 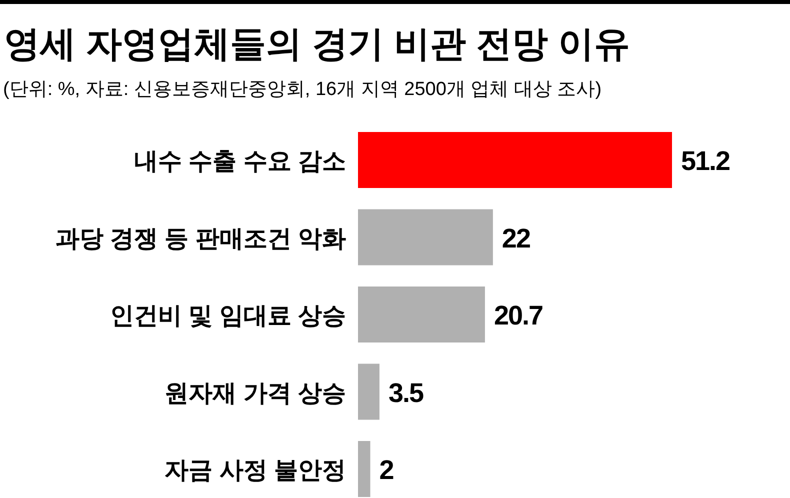 What do you see at coordinates (386, 470) in the screenshot?
I see `data-label: 2` at bounding box center [386, 470].